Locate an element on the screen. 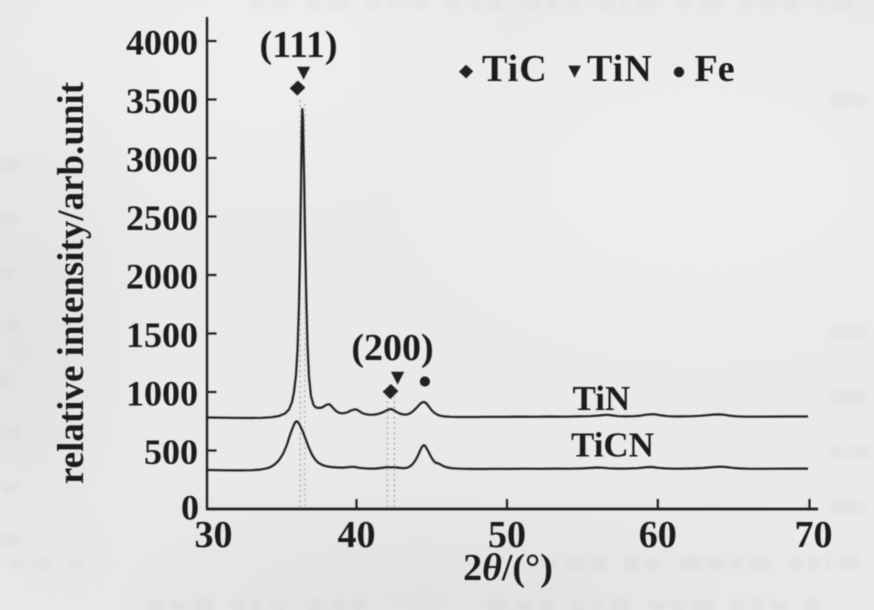  svg-text: 2000 is located at coordinates (162, 276).